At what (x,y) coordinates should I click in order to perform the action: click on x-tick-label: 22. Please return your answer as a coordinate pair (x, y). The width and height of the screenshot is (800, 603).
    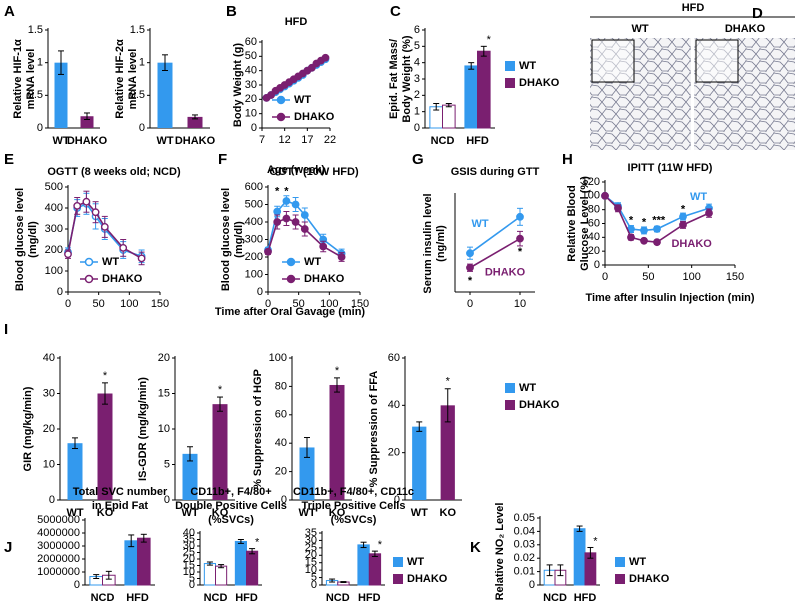
    Looking at the image, I should click on (330, 140).